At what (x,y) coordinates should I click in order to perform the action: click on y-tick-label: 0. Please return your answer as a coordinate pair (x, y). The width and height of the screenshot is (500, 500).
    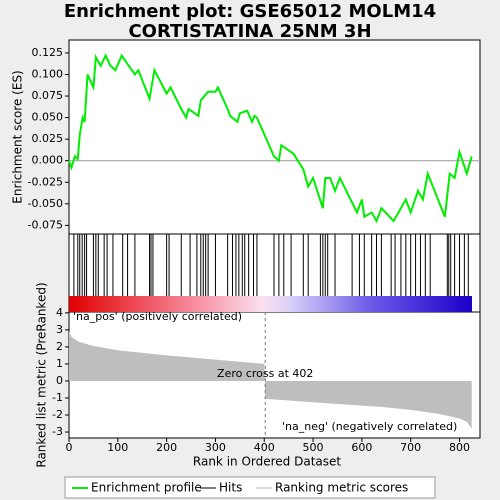
    Looking at the image, I should click on (59, 380).